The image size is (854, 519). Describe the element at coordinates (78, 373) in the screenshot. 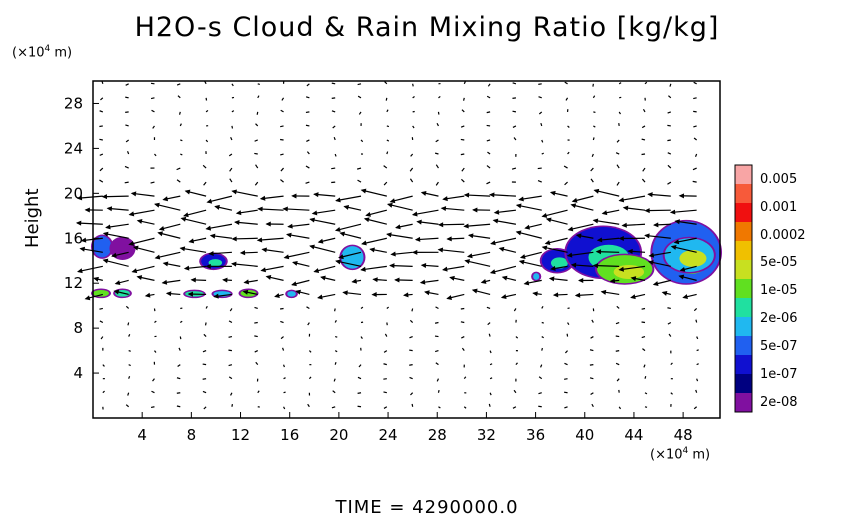

I see `y-tick-label: 4` at that location.